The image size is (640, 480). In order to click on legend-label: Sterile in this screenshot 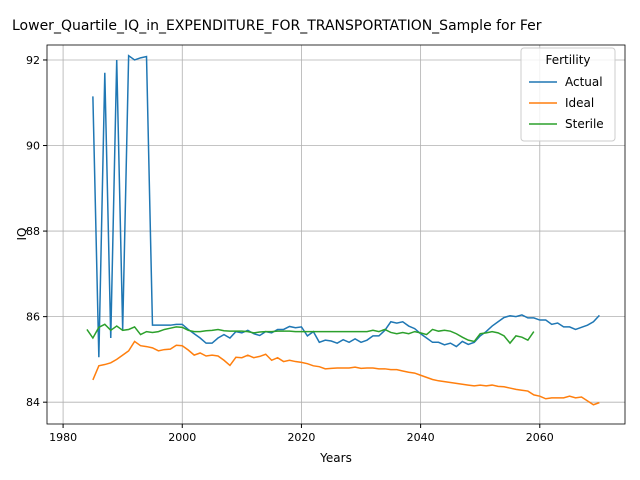, I will do `click(584, 124)`.